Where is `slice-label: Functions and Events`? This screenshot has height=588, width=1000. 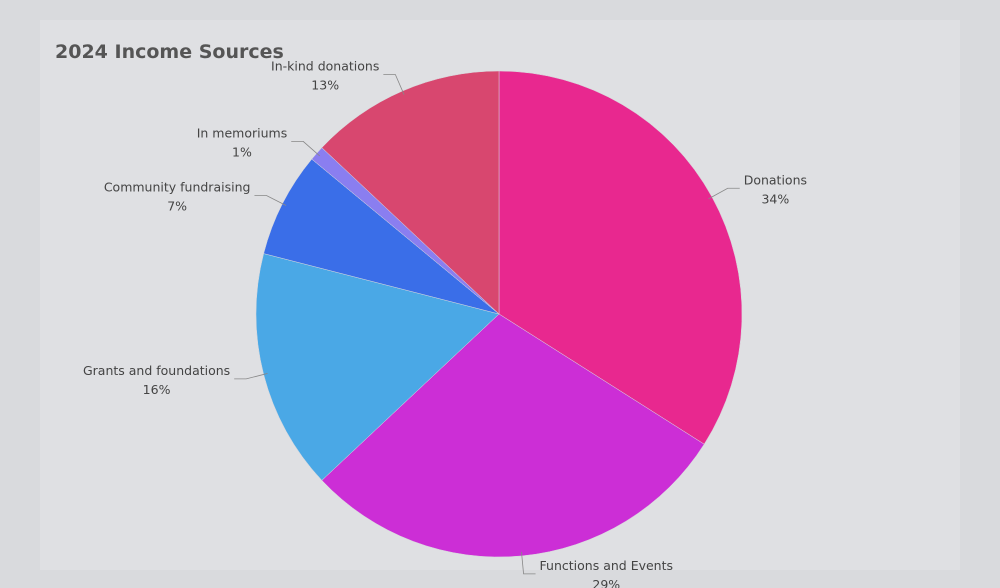
slice-label: Functions and Events is located at coordinates (606, 565).